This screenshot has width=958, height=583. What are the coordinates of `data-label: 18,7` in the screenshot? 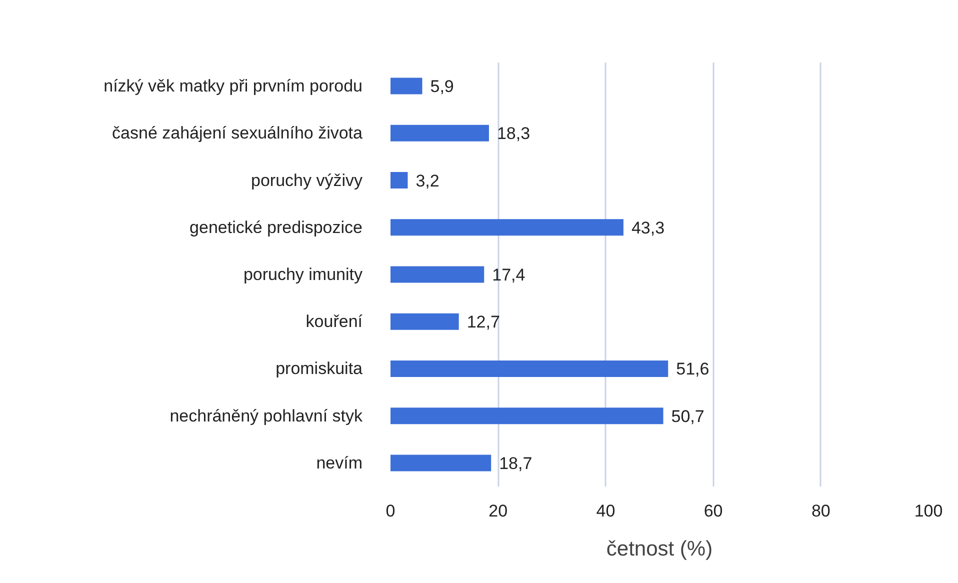 It's located at (515, 463).